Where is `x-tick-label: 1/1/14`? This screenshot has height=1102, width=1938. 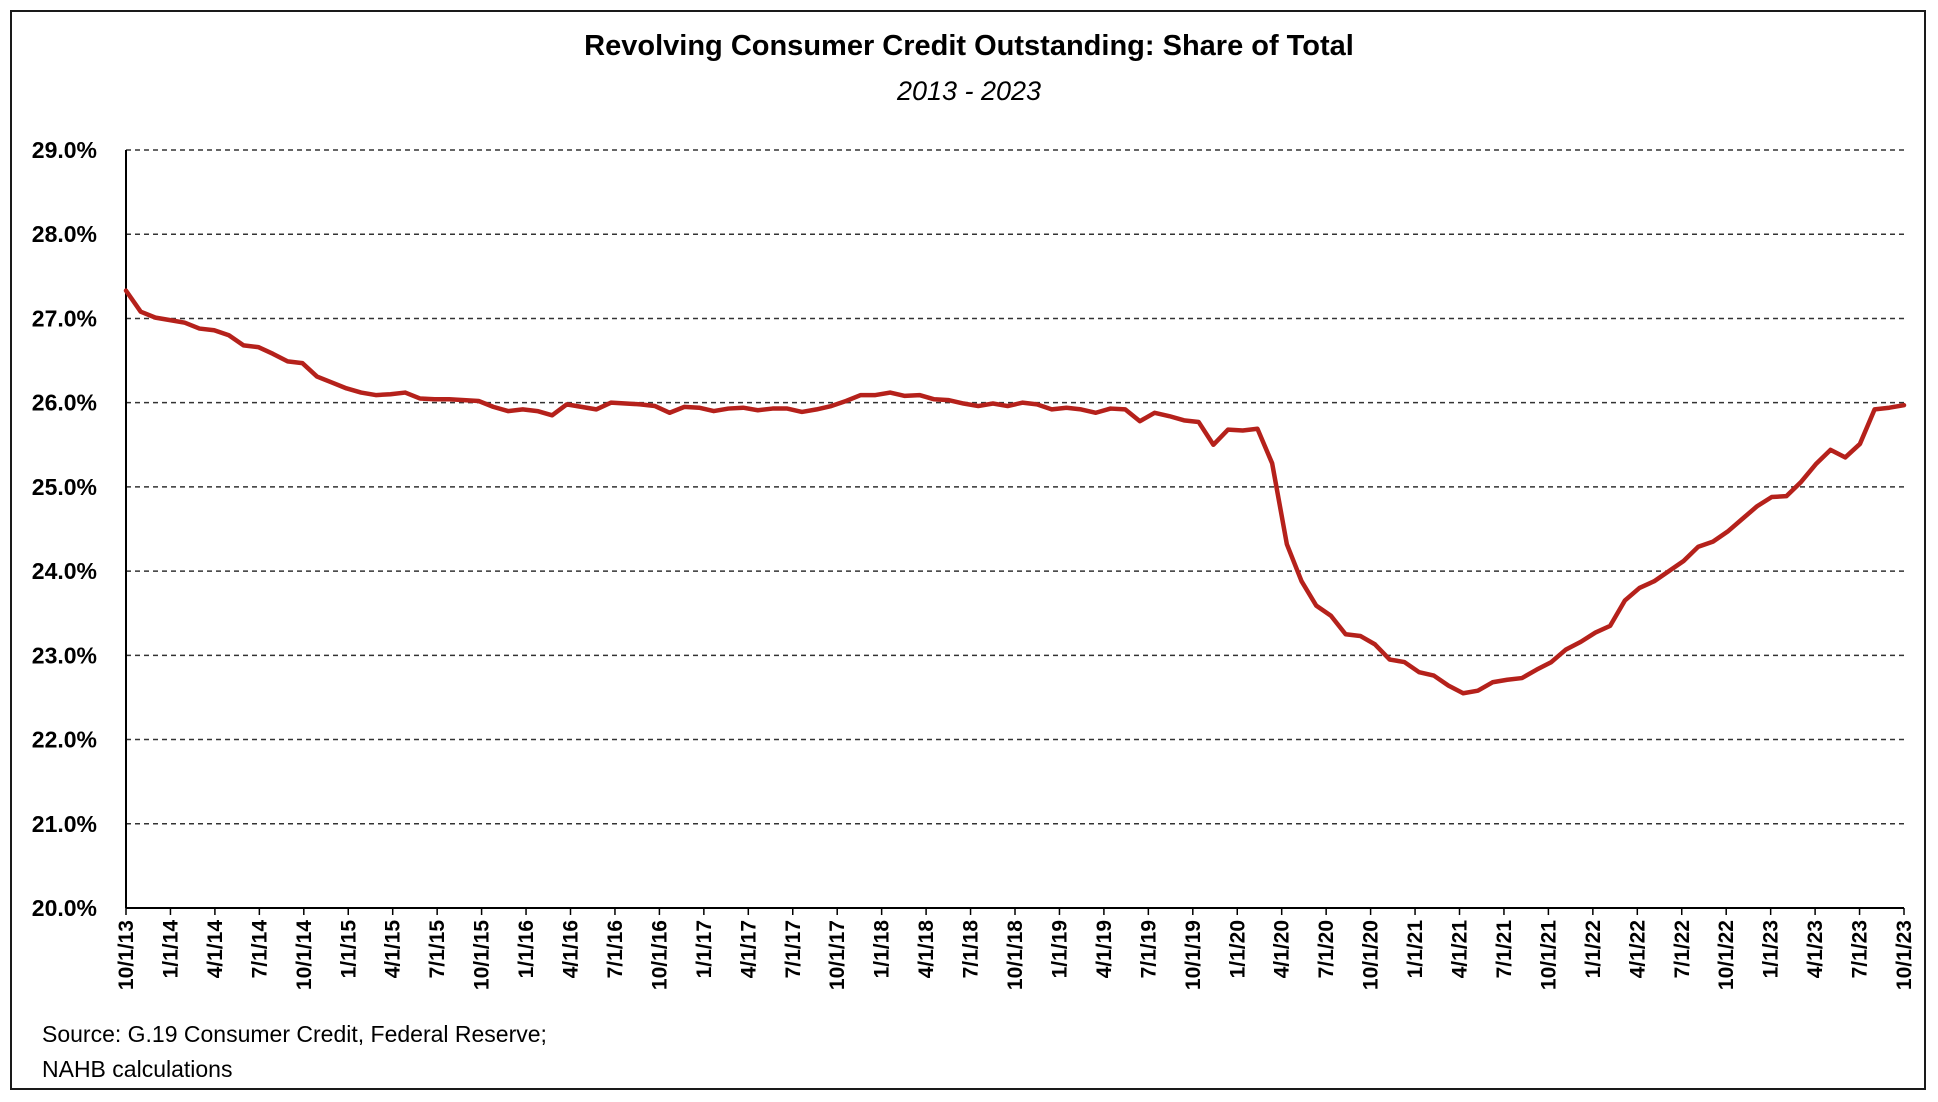 x-tick-label: 1/1/14 is located at coordinates (170, 949).